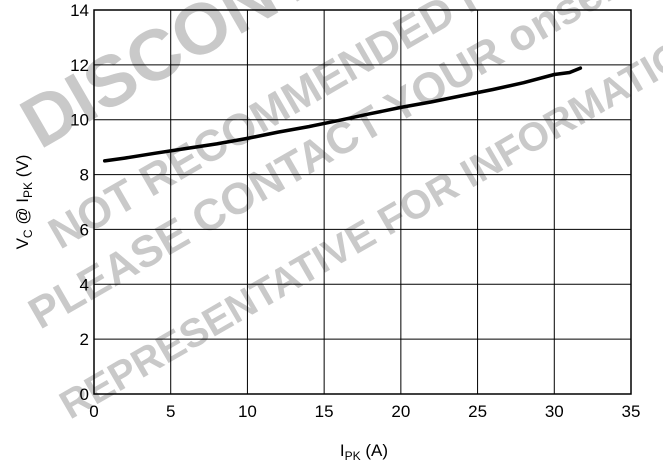  I want to click on x-tick-label: 35, so click(631, 411).